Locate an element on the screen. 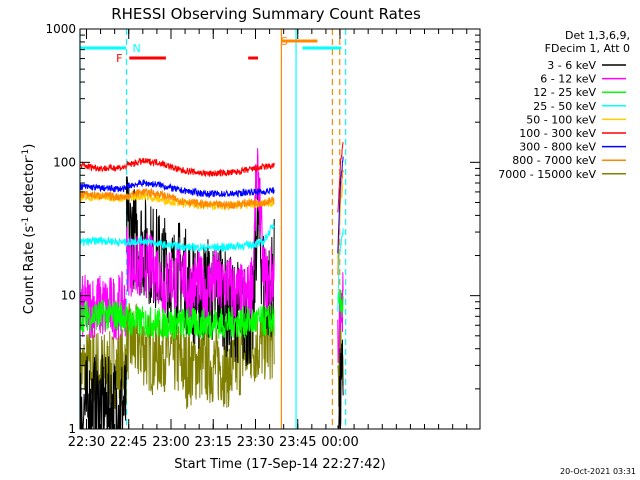 The height and width of the screenshot is (480, 640). y-tick-label: 1000 is located at coordinates (60, 29).